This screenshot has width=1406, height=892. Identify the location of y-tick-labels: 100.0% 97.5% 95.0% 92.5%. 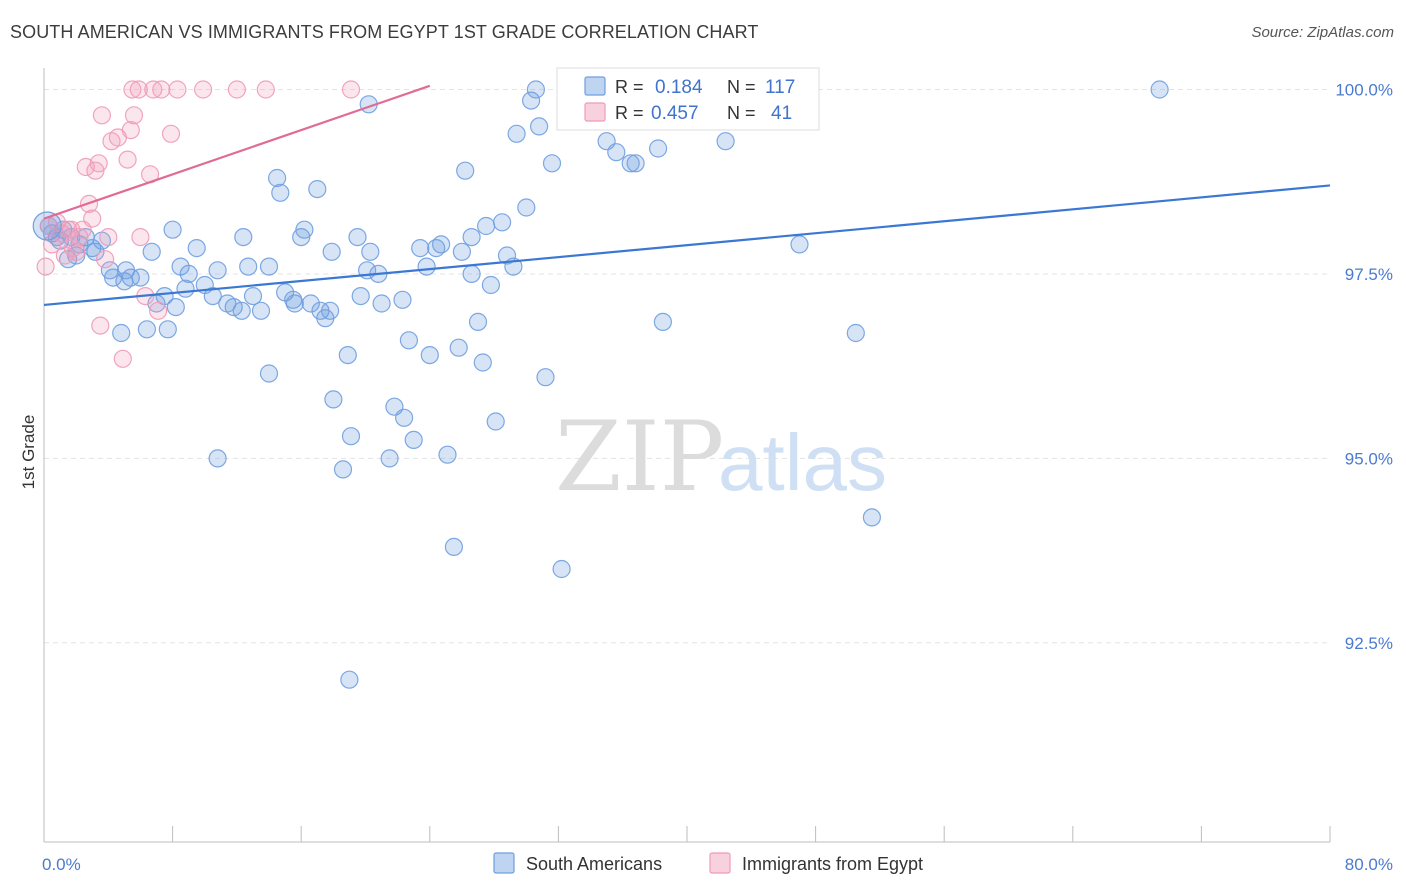
(1364, 367).